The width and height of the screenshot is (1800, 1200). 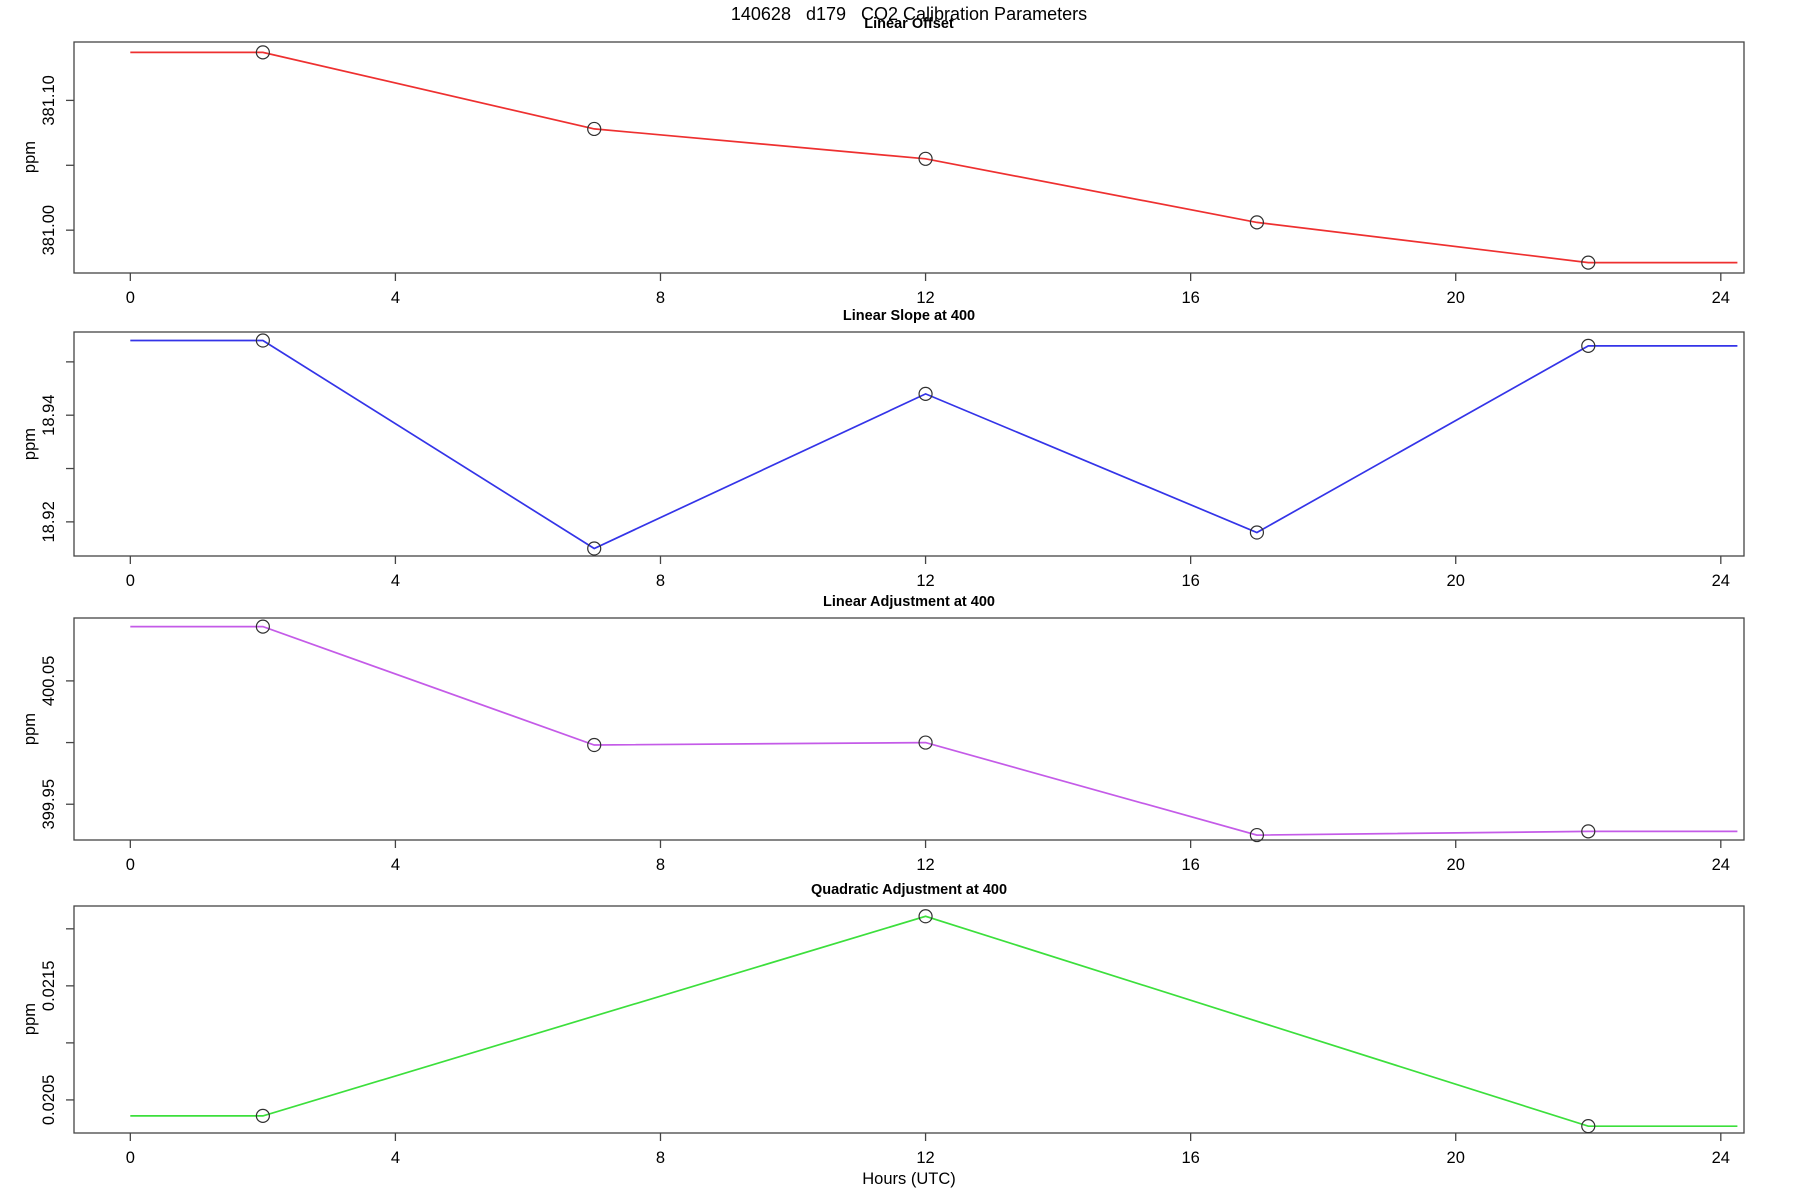 I want to click on panel-title-quadratic-adjustment: Quadratic Adjustment at 400, so click(x=909, y=890).